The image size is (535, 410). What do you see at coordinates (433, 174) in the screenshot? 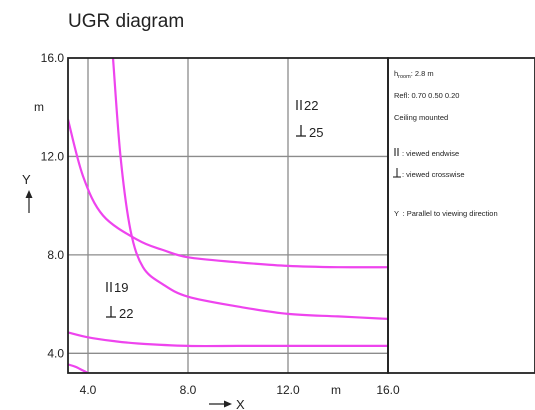
I see `crosswise-legend: : viewed crosswise` at bounding box center [433, 174].